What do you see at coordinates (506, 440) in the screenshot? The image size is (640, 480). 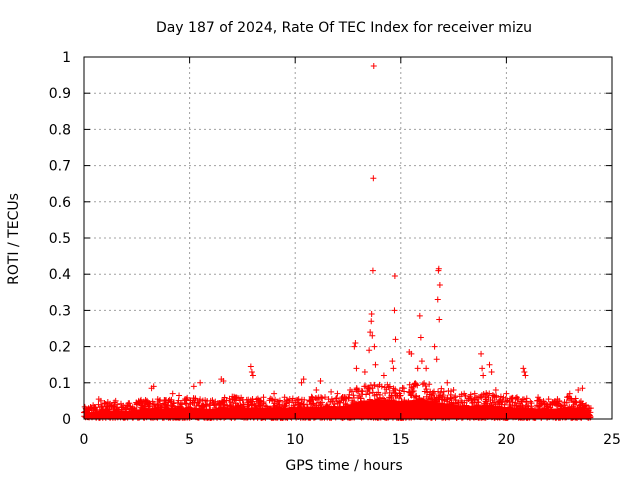 I see `x-tick-label: 20` at bounding box center [506, 440].